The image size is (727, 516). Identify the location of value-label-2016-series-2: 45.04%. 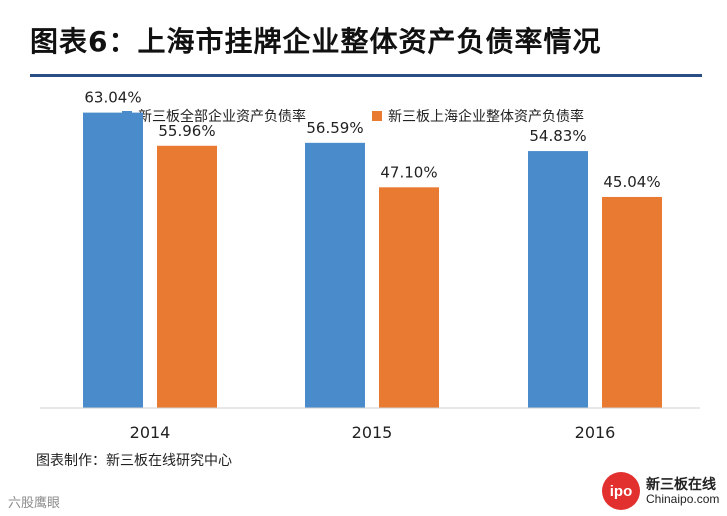
(631, 182).